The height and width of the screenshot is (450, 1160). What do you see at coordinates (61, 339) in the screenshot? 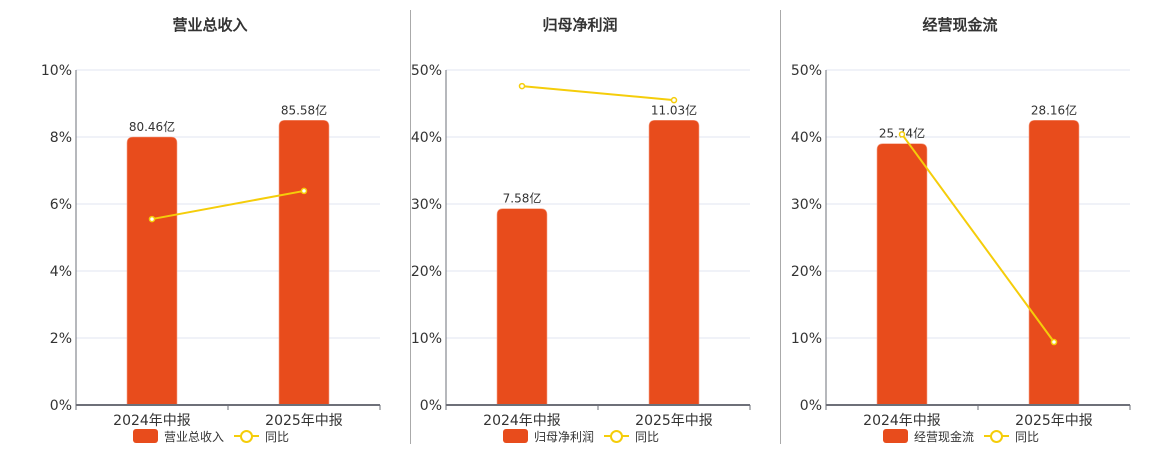
I see `y-tick-label: 2%` at bounding box center [61, 339].